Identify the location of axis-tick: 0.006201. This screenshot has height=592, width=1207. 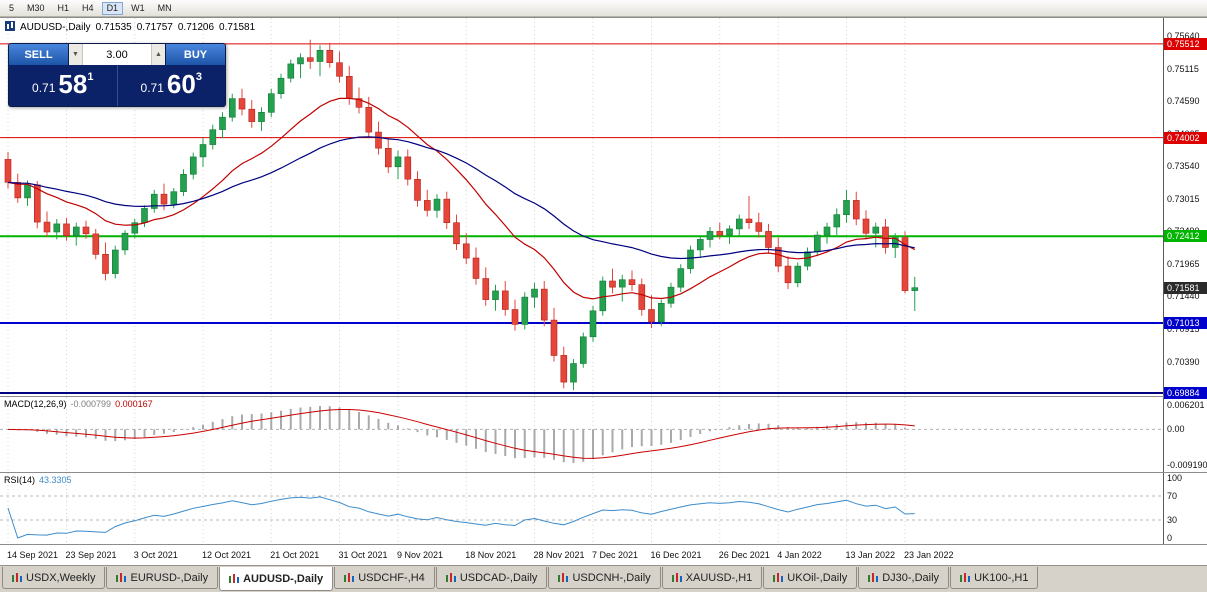
(1186, 405).